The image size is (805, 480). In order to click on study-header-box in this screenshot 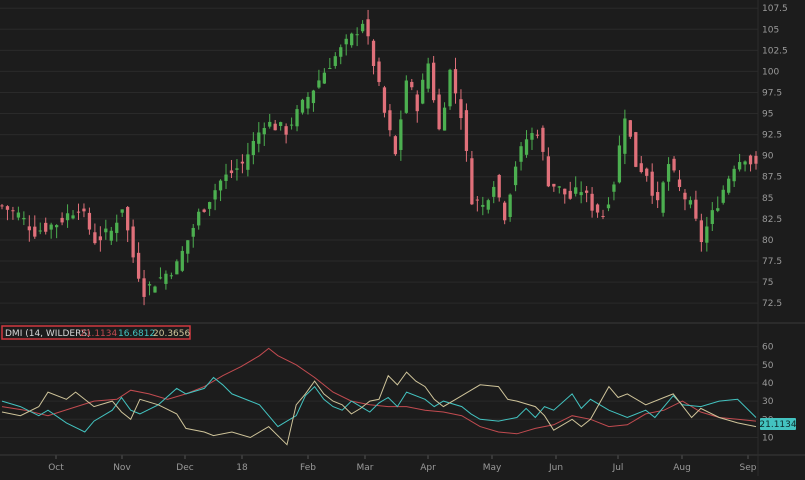, I will do `click(96, 332)`.